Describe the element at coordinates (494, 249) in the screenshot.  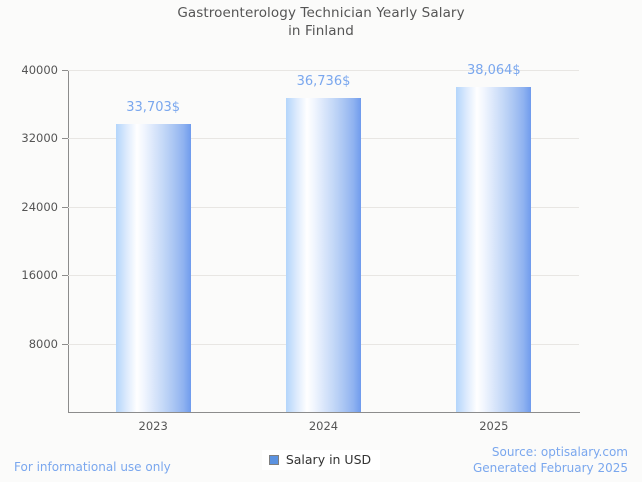
I see `bar-2025` at that location.